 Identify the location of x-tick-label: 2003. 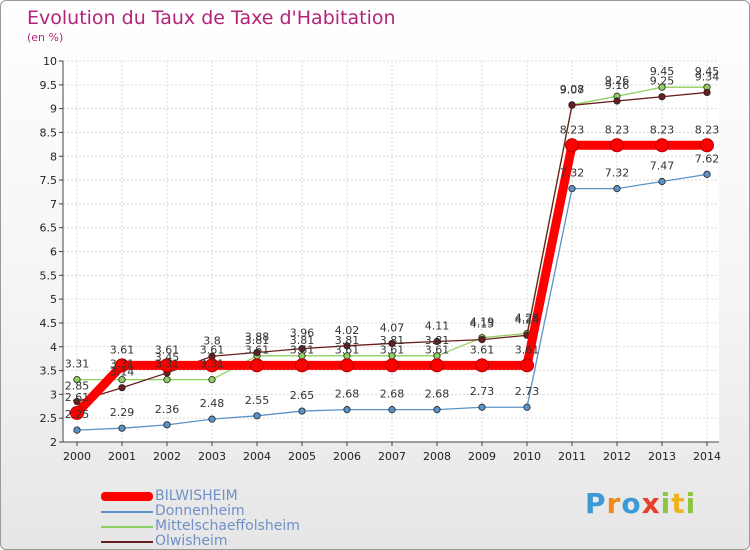
(212, 456).